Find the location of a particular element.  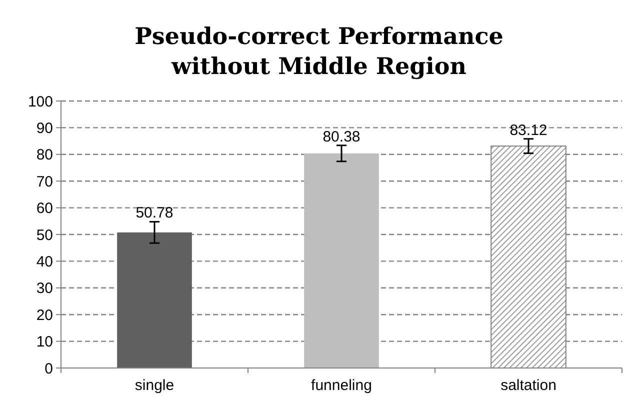

y-tick-label: 10 is located at coordinates (44, 342).